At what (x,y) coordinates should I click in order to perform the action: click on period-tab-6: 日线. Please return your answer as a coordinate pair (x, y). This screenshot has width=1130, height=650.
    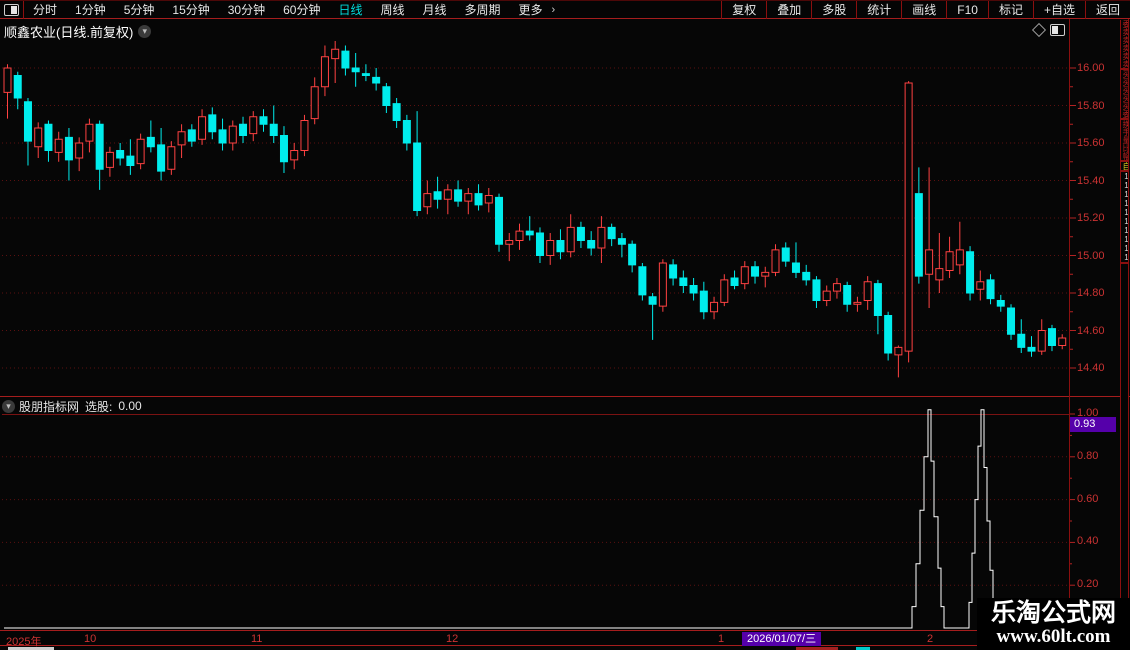
    Looking at the image, I should click on (350, 10).